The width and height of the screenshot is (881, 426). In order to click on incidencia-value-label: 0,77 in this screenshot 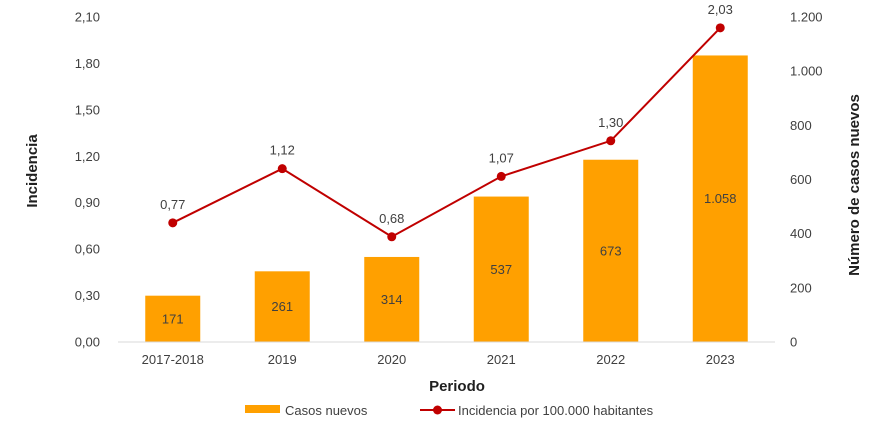, I will do `click(172, 204)`.